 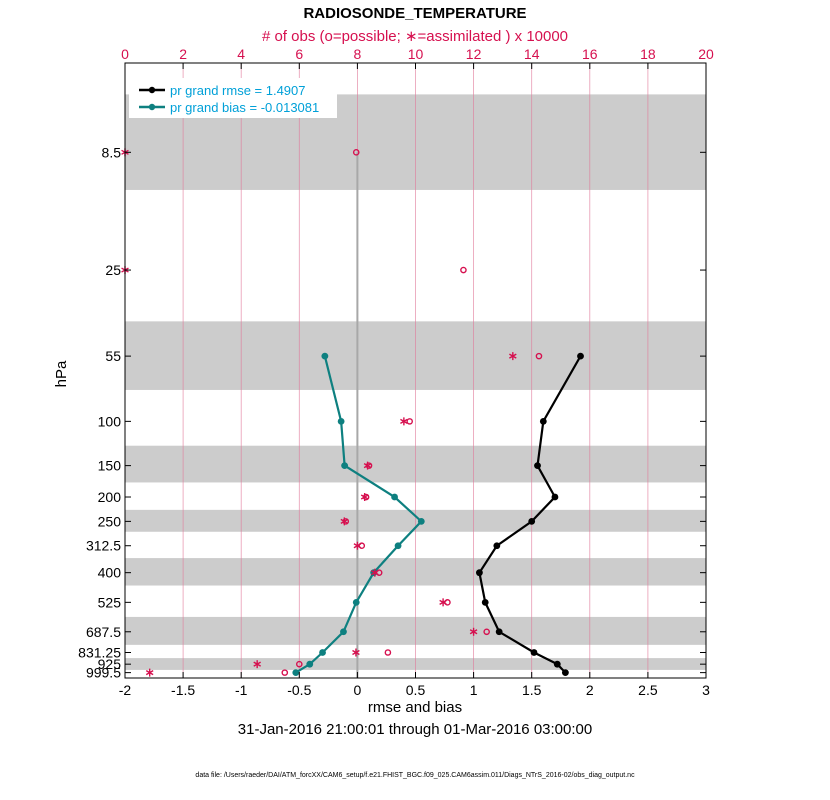 I want to click on level-tick-label: 25, so click(x=113, y=270).